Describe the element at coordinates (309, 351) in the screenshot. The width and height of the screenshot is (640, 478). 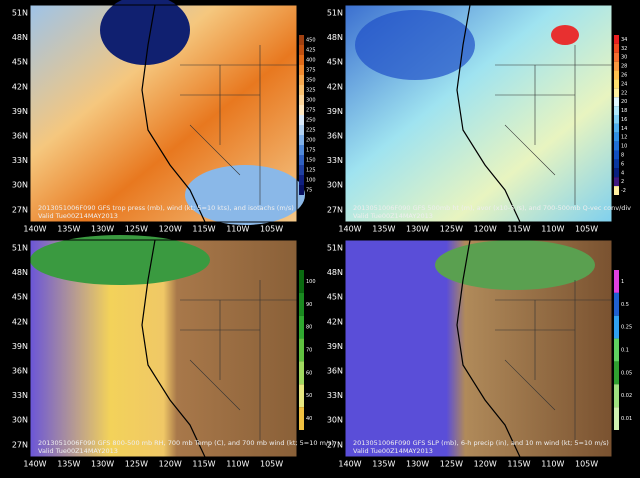
I see `colorbar-label: 70` at that location.